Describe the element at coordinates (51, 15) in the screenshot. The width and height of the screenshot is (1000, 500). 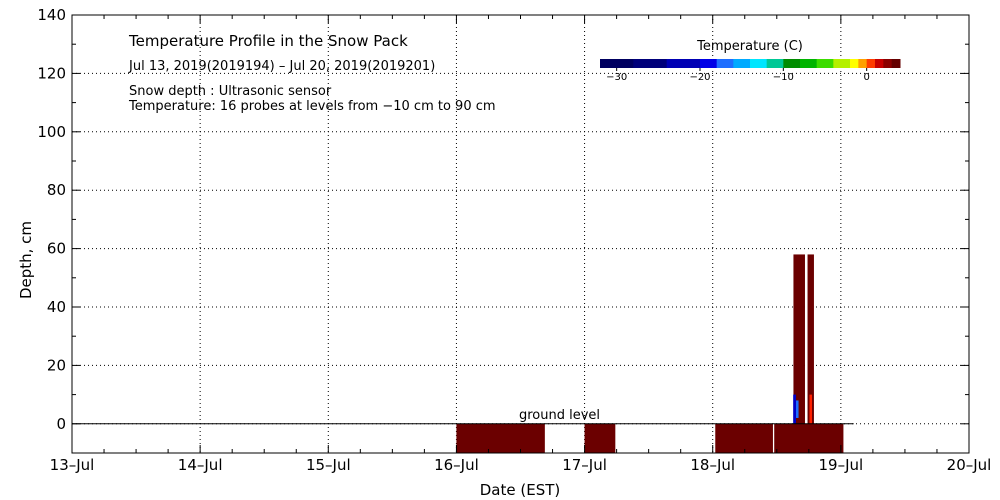
I see `y-tick-label: 140` at that location.